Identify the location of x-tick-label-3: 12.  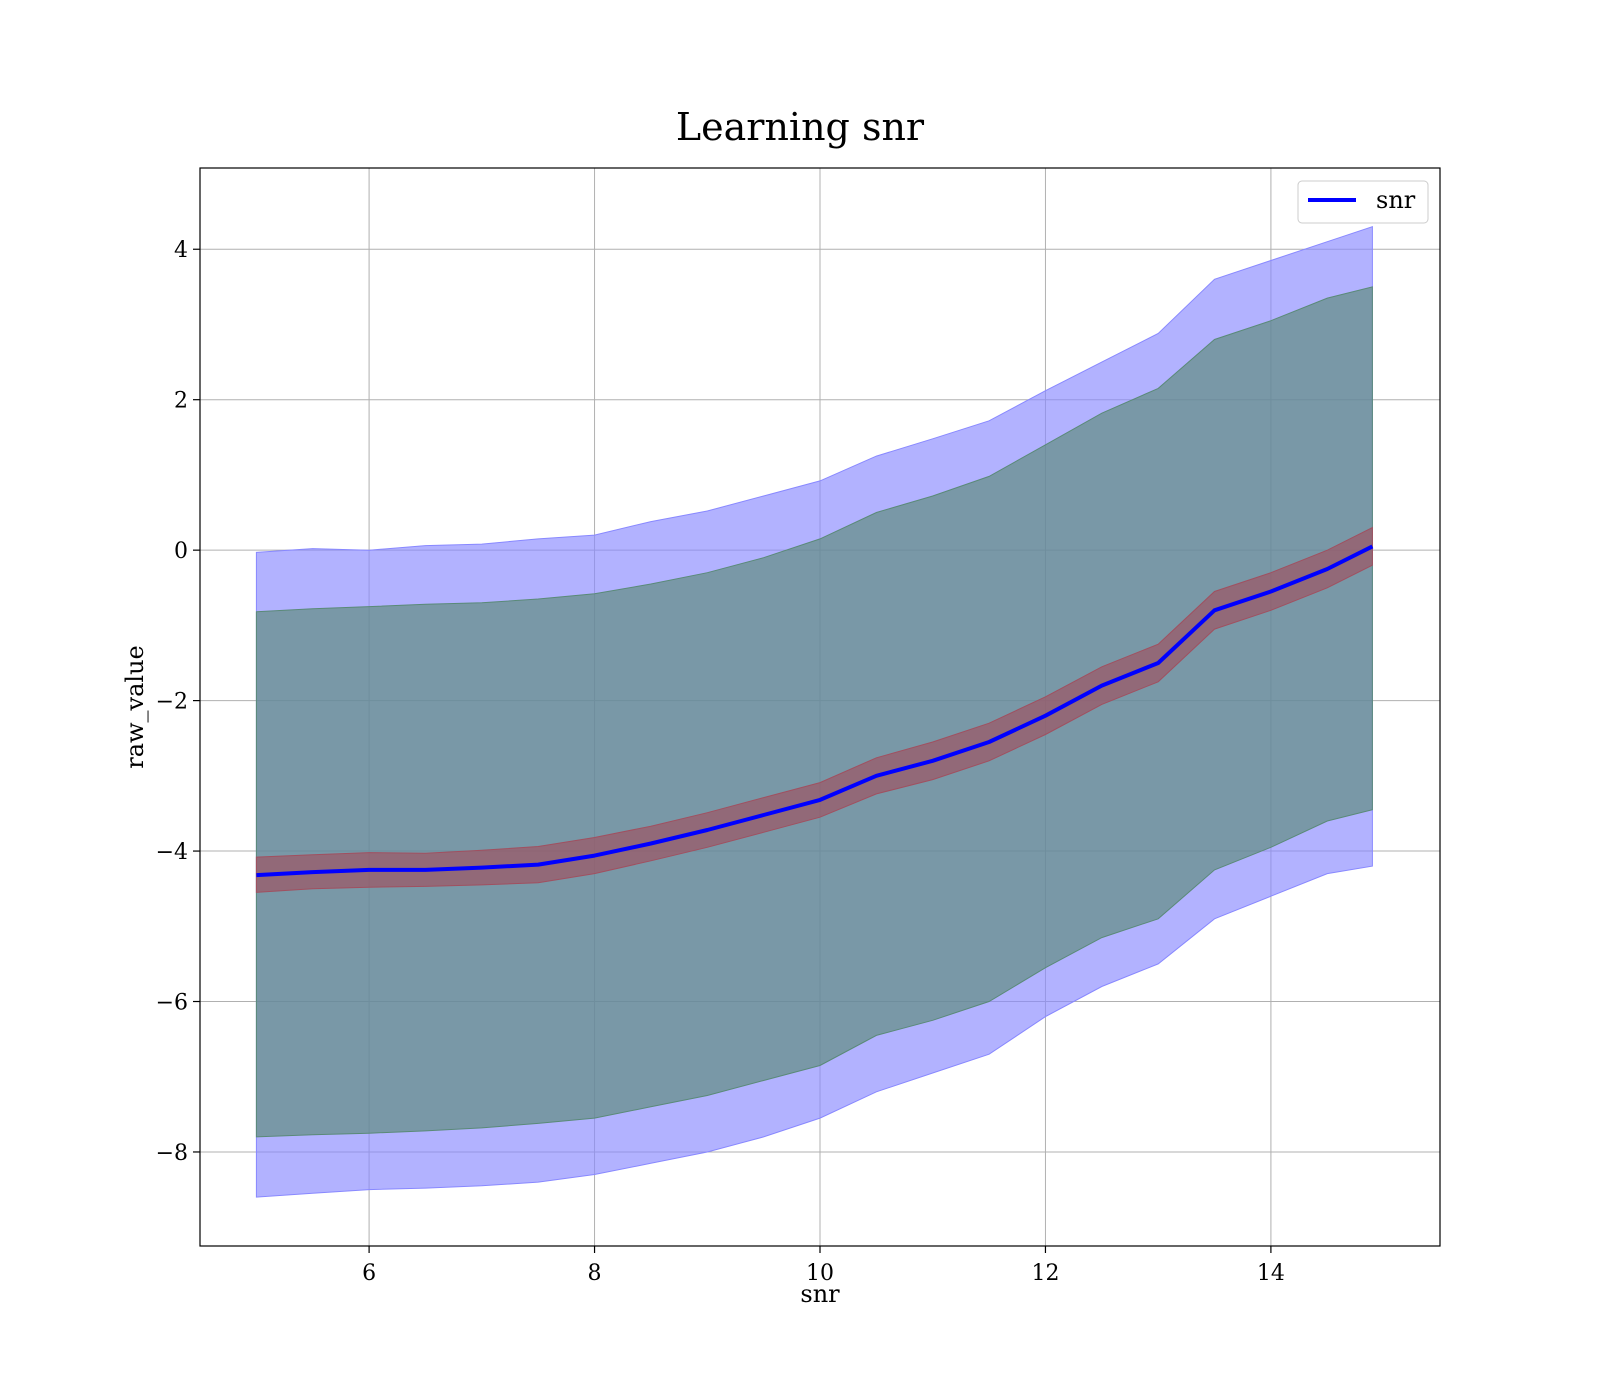
(1045, 1273).